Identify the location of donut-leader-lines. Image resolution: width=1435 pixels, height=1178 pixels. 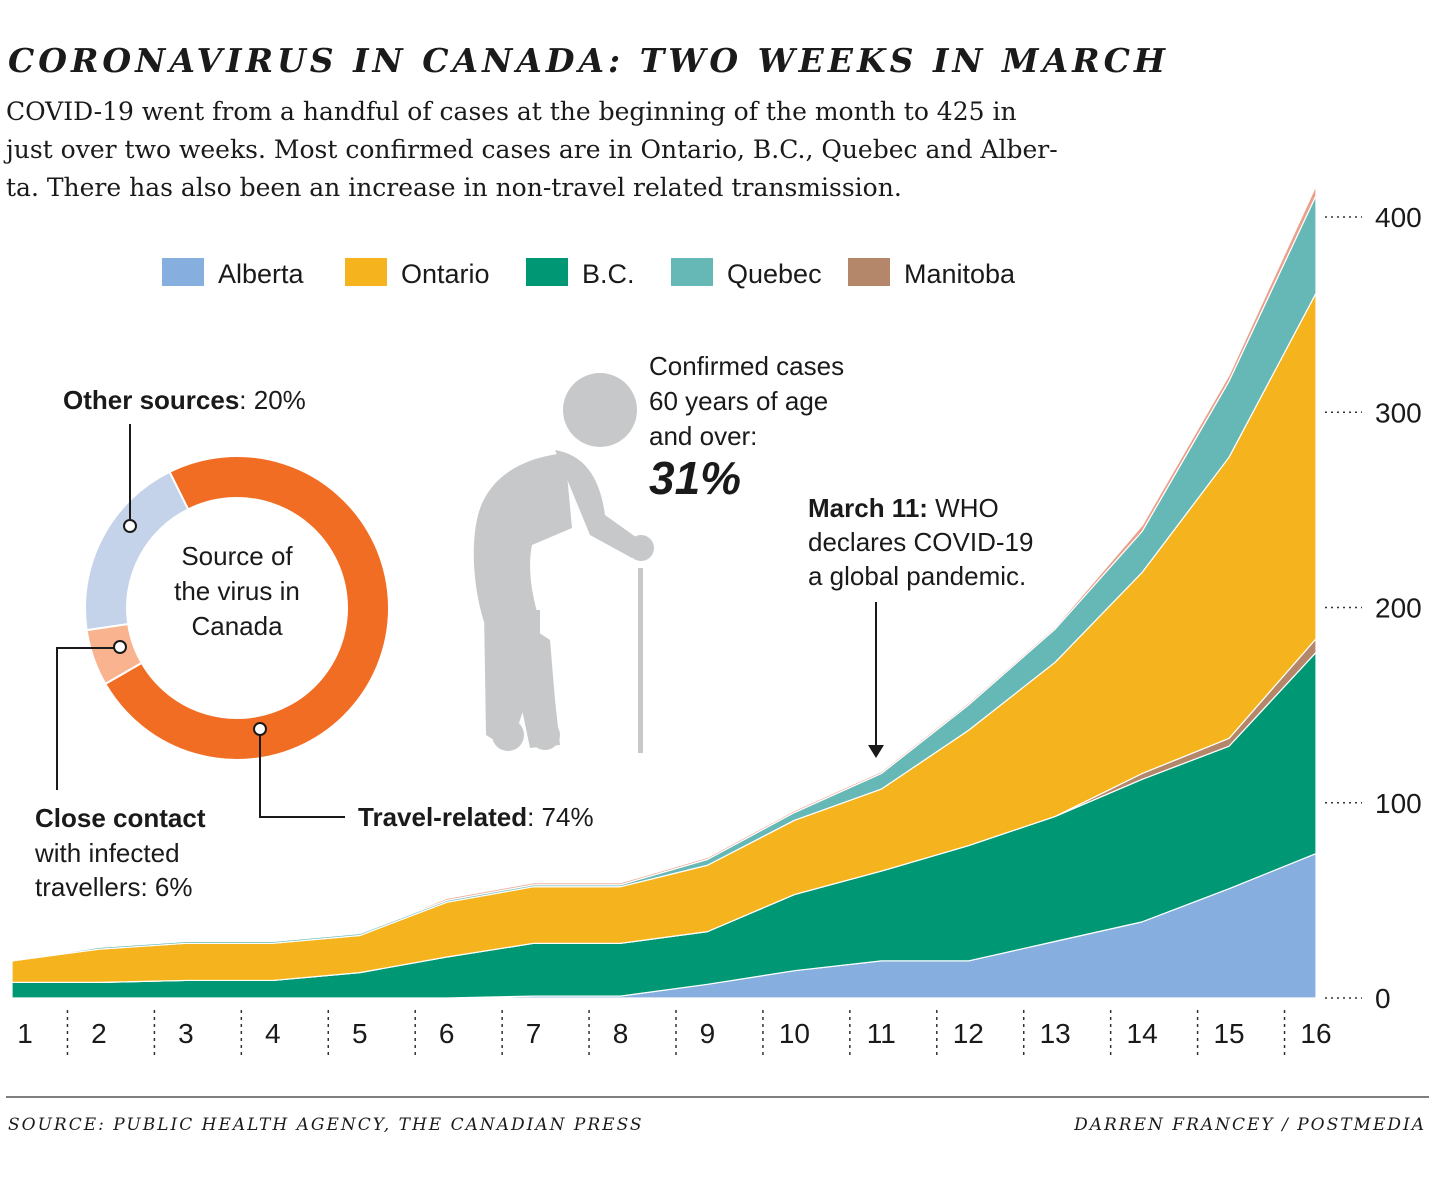
(200, 621).